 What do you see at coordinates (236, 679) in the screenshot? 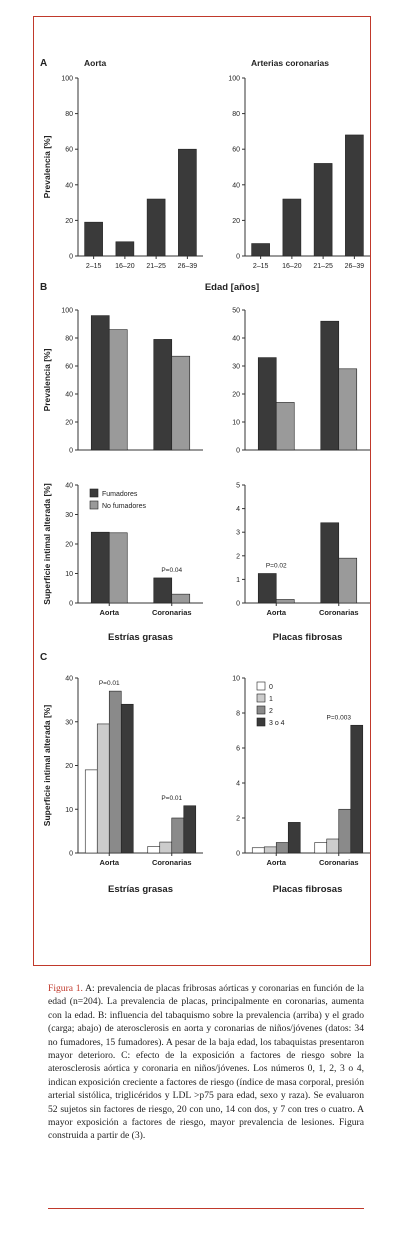
I see `c-placas-ytick-label: 10` at bounding box center [236, 679].